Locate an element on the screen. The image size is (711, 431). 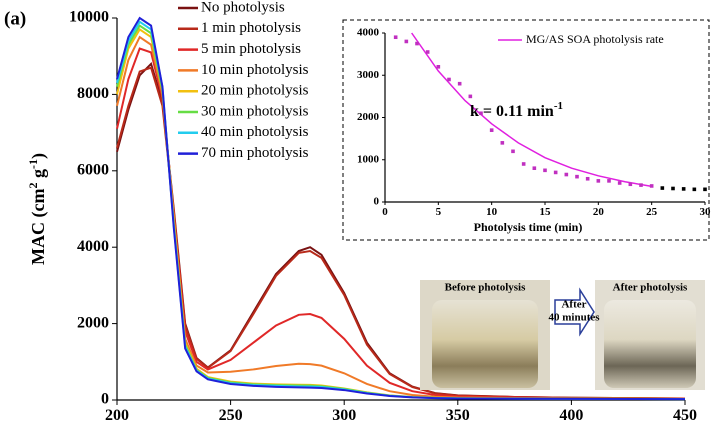
x-tick-label: 5 is located at coordinates (439, 212).